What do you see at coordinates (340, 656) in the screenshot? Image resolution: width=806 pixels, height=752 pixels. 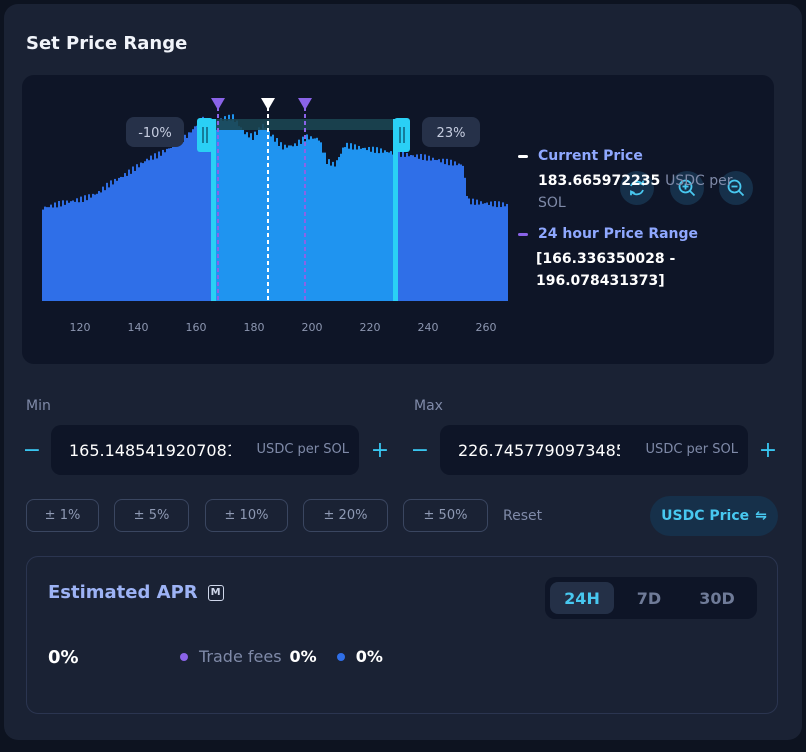 I see `rewards-dot-icon` at bounding box center [340, 656].